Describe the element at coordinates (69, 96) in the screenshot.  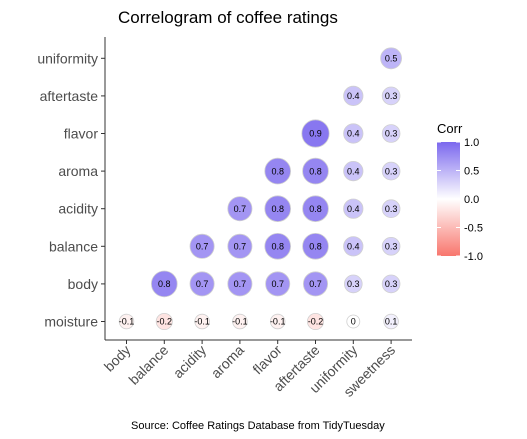
I see `y-tick-label: aftertaste` at that location.